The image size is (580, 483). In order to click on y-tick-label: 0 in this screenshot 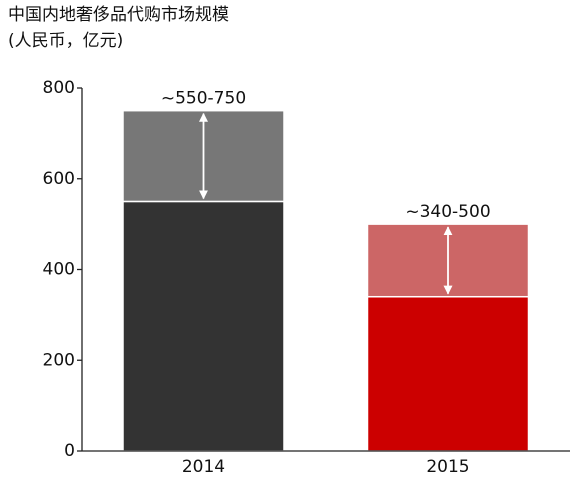, I will do `click(69, 451)`.